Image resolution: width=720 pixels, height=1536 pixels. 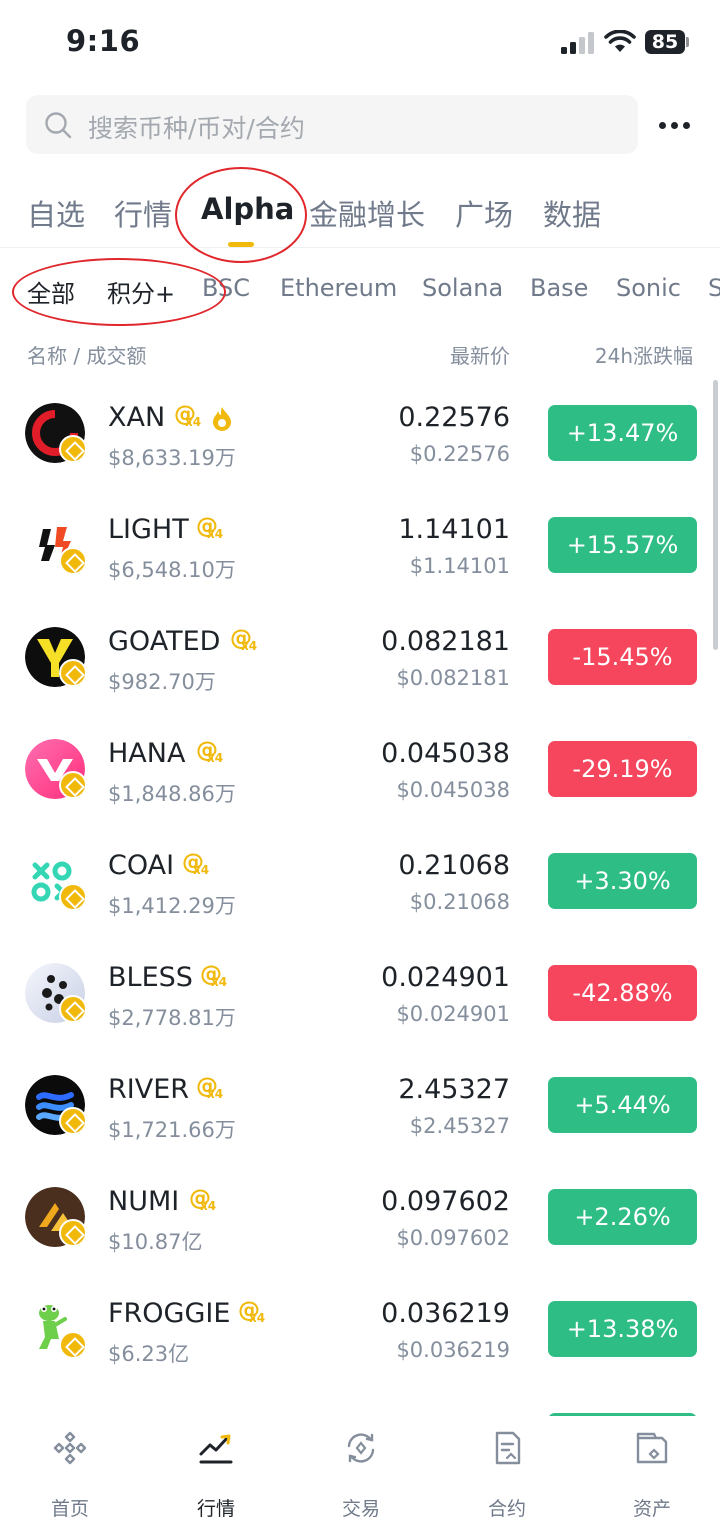 What do you see at coordinates (506, 1509) in the screenshot?
I see `nav-label: 合约` at bounding box center [506, 1509].